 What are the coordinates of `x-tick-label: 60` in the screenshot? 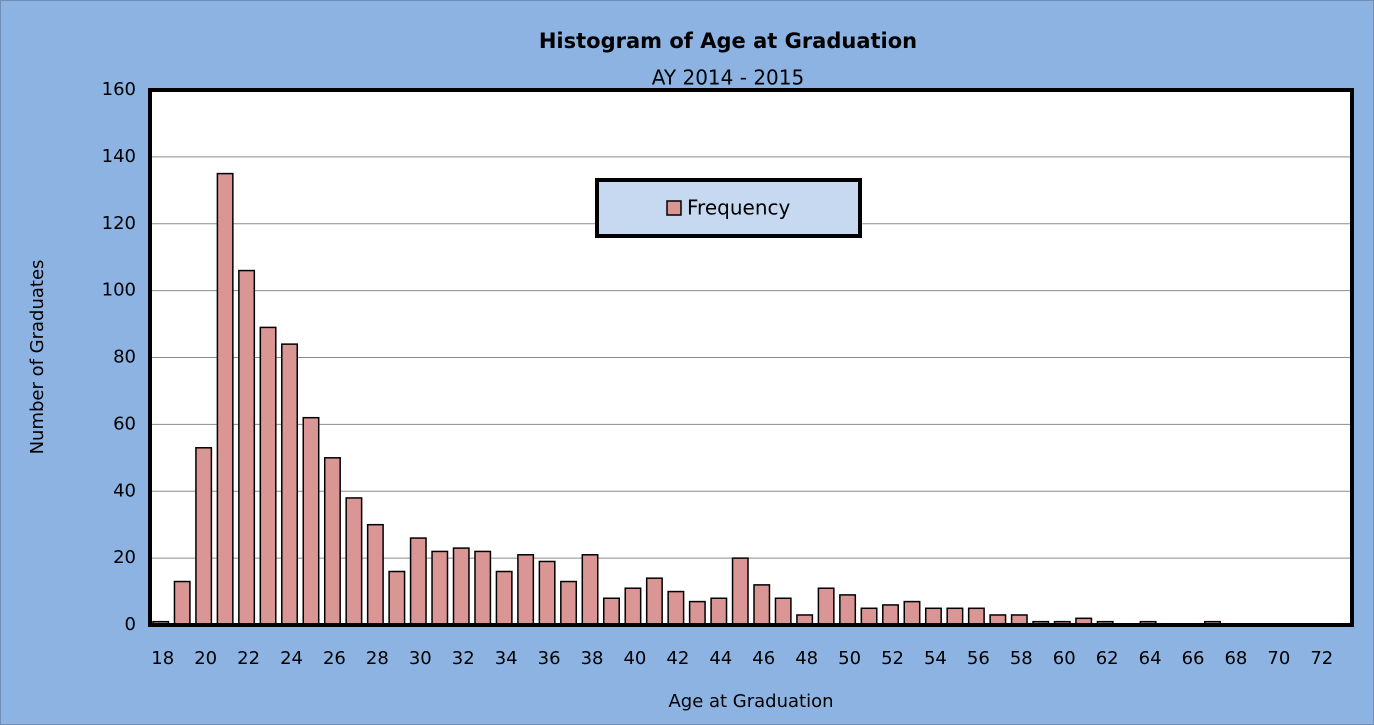 It's located at (1064, 658).